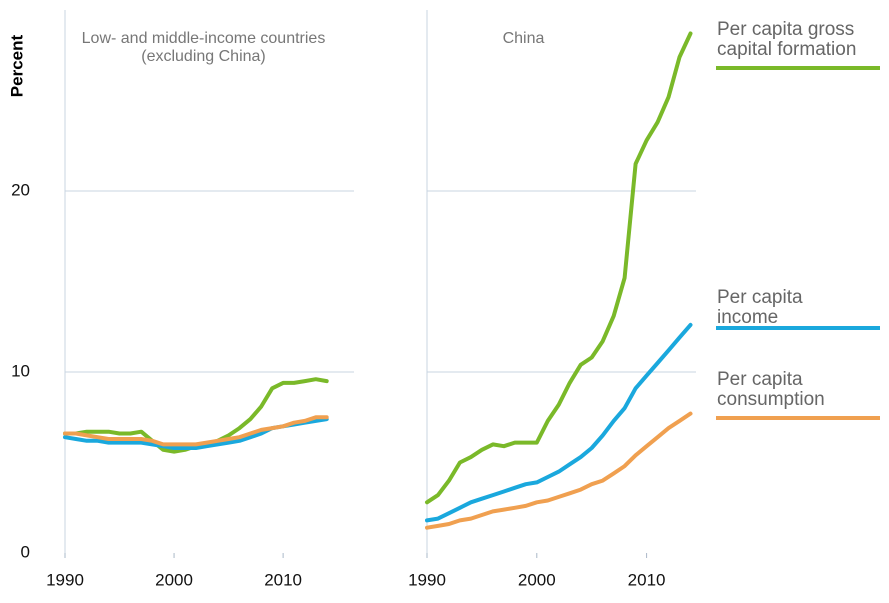 The image size is (889, 603). Describe the element at coordinates (771, 389) in the screenshot. I see `legend-label: Per capita consumption` at that location.